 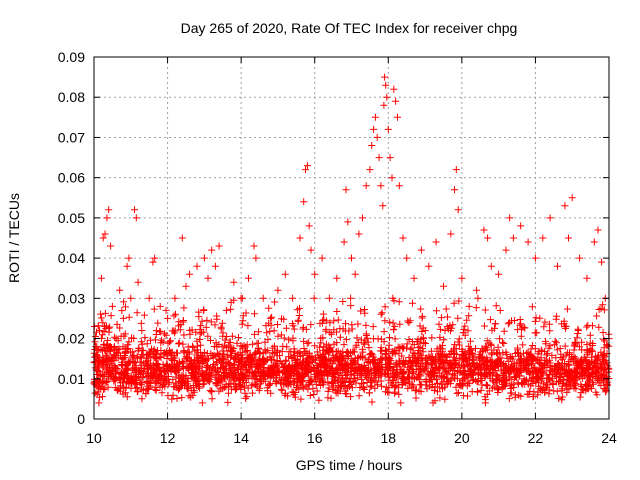 I want to click on x-tick-label: 16, so click(x=315, y=438).